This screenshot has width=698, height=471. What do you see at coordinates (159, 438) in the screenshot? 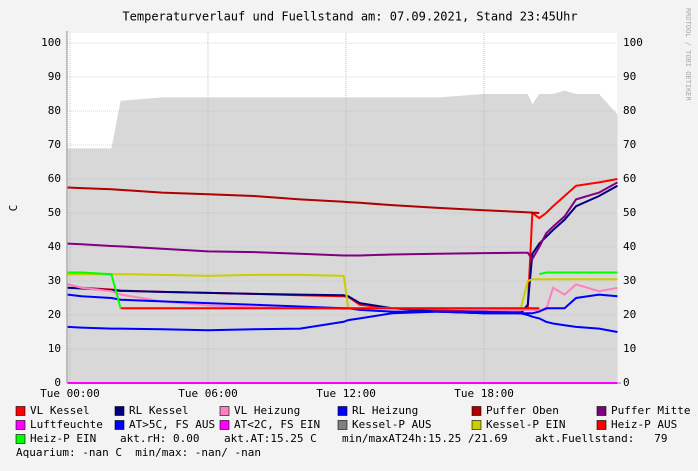
I see `stat-text: akt.rH: 0.00` at bounding box center [159, 438].